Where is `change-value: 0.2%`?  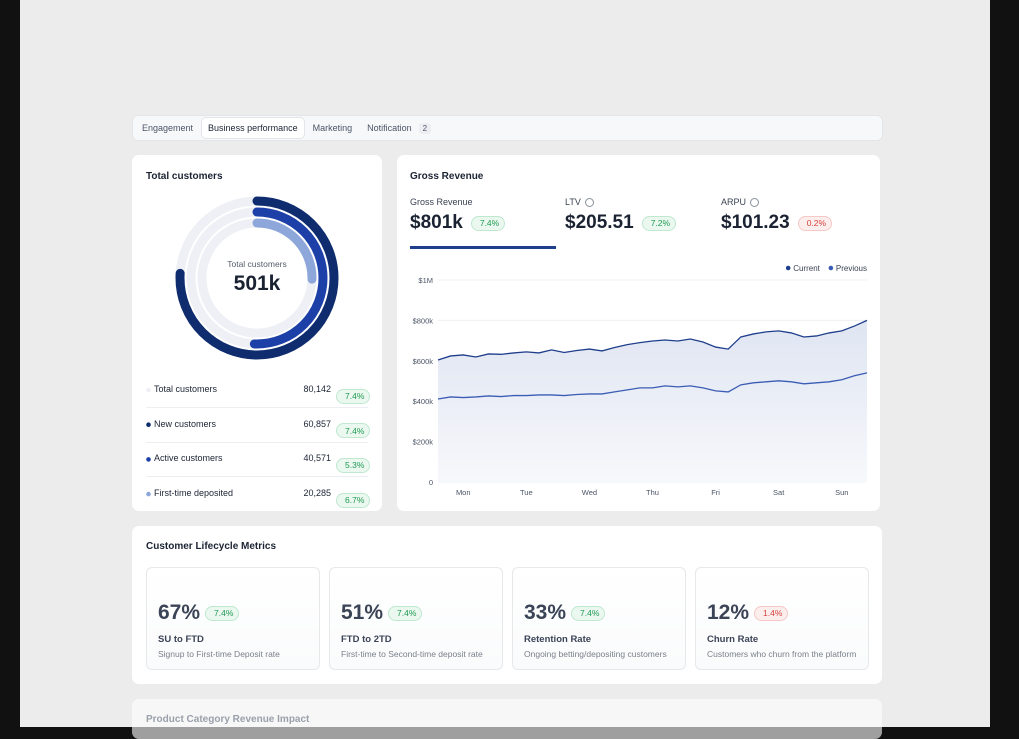 change-value: 0.2% is located at coordinates (816, 223).